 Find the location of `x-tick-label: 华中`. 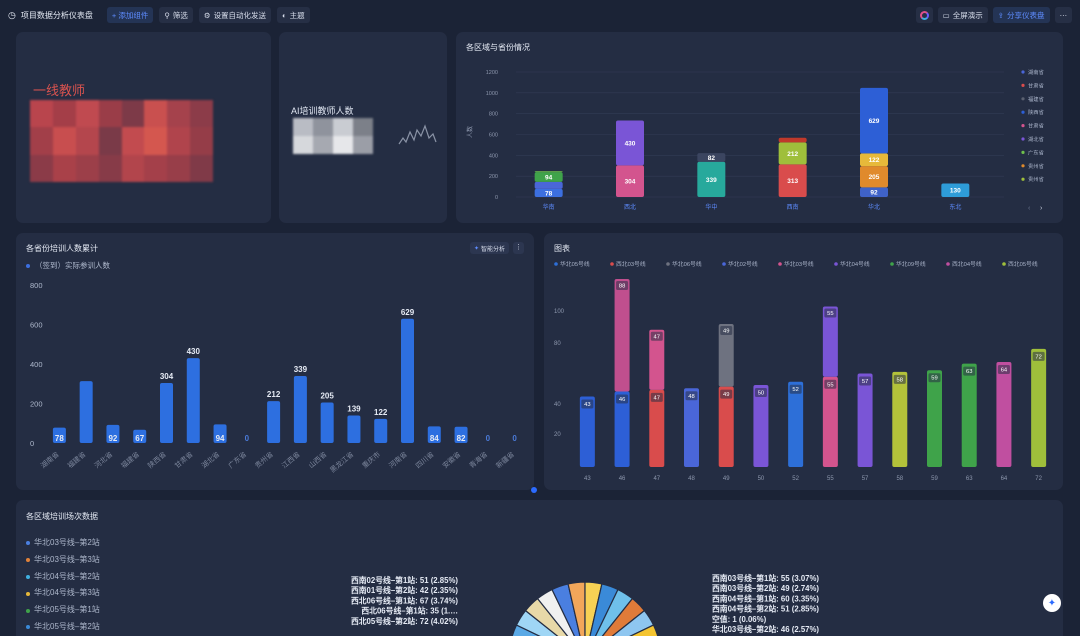

x-tick-label: 华中 is located at coordinates (711, 207).